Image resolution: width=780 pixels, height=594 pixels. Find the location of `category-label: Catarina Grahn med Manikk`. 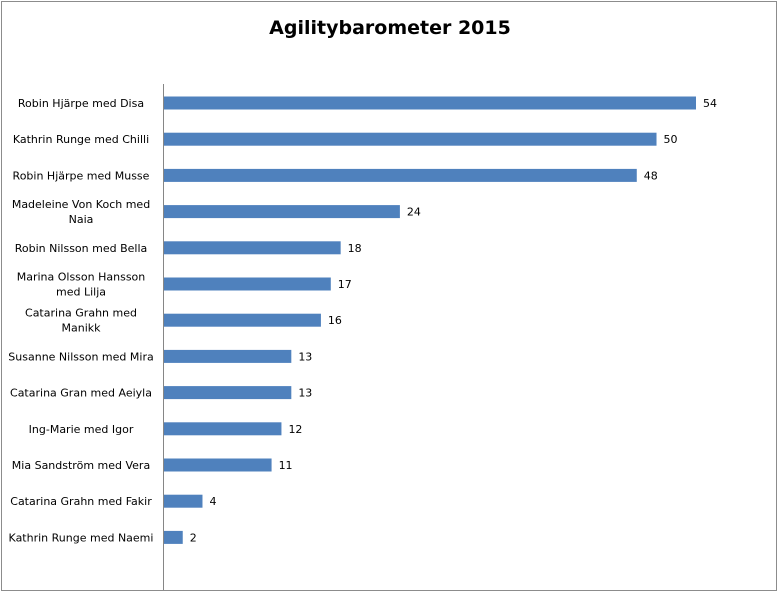

category-label: Catarina Grahn med Manikk is located at coordinates (81, 321).